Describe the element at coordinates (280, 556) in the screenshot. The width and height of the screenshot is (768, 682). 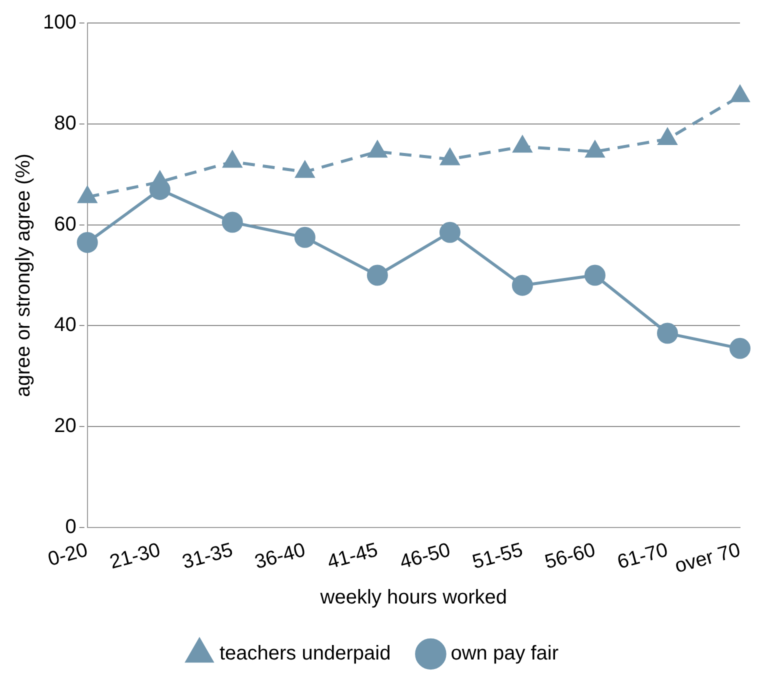
I see `x-tick-label: 36-40` at that location.